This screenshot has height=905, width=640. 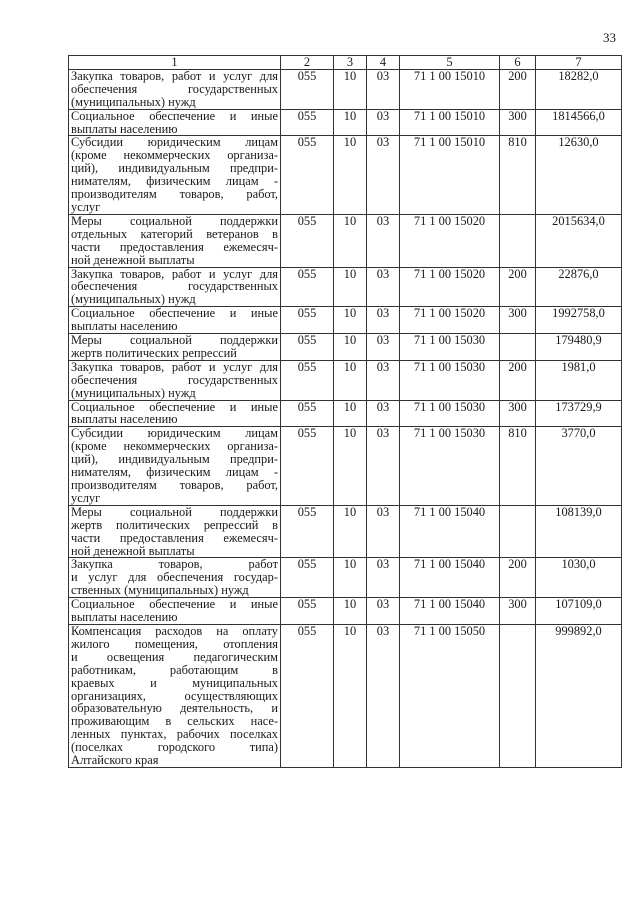 What do you see at coordinates (174, 234) in the screenshot?
I see `description-line: отдельных категорий ветеранов в` at bounding box center [174, 234].